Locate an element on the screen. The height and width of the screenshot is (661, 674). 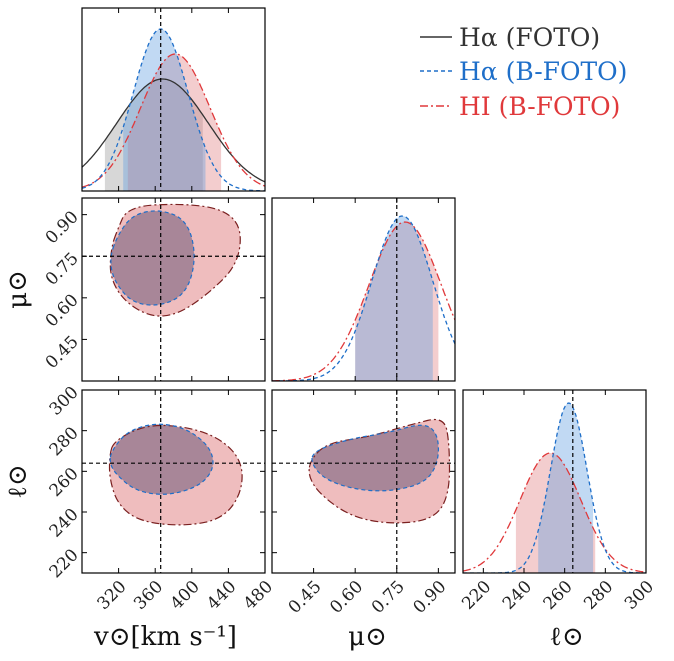
x-tick-label-v: 360 is located at coordinates (148, 595).